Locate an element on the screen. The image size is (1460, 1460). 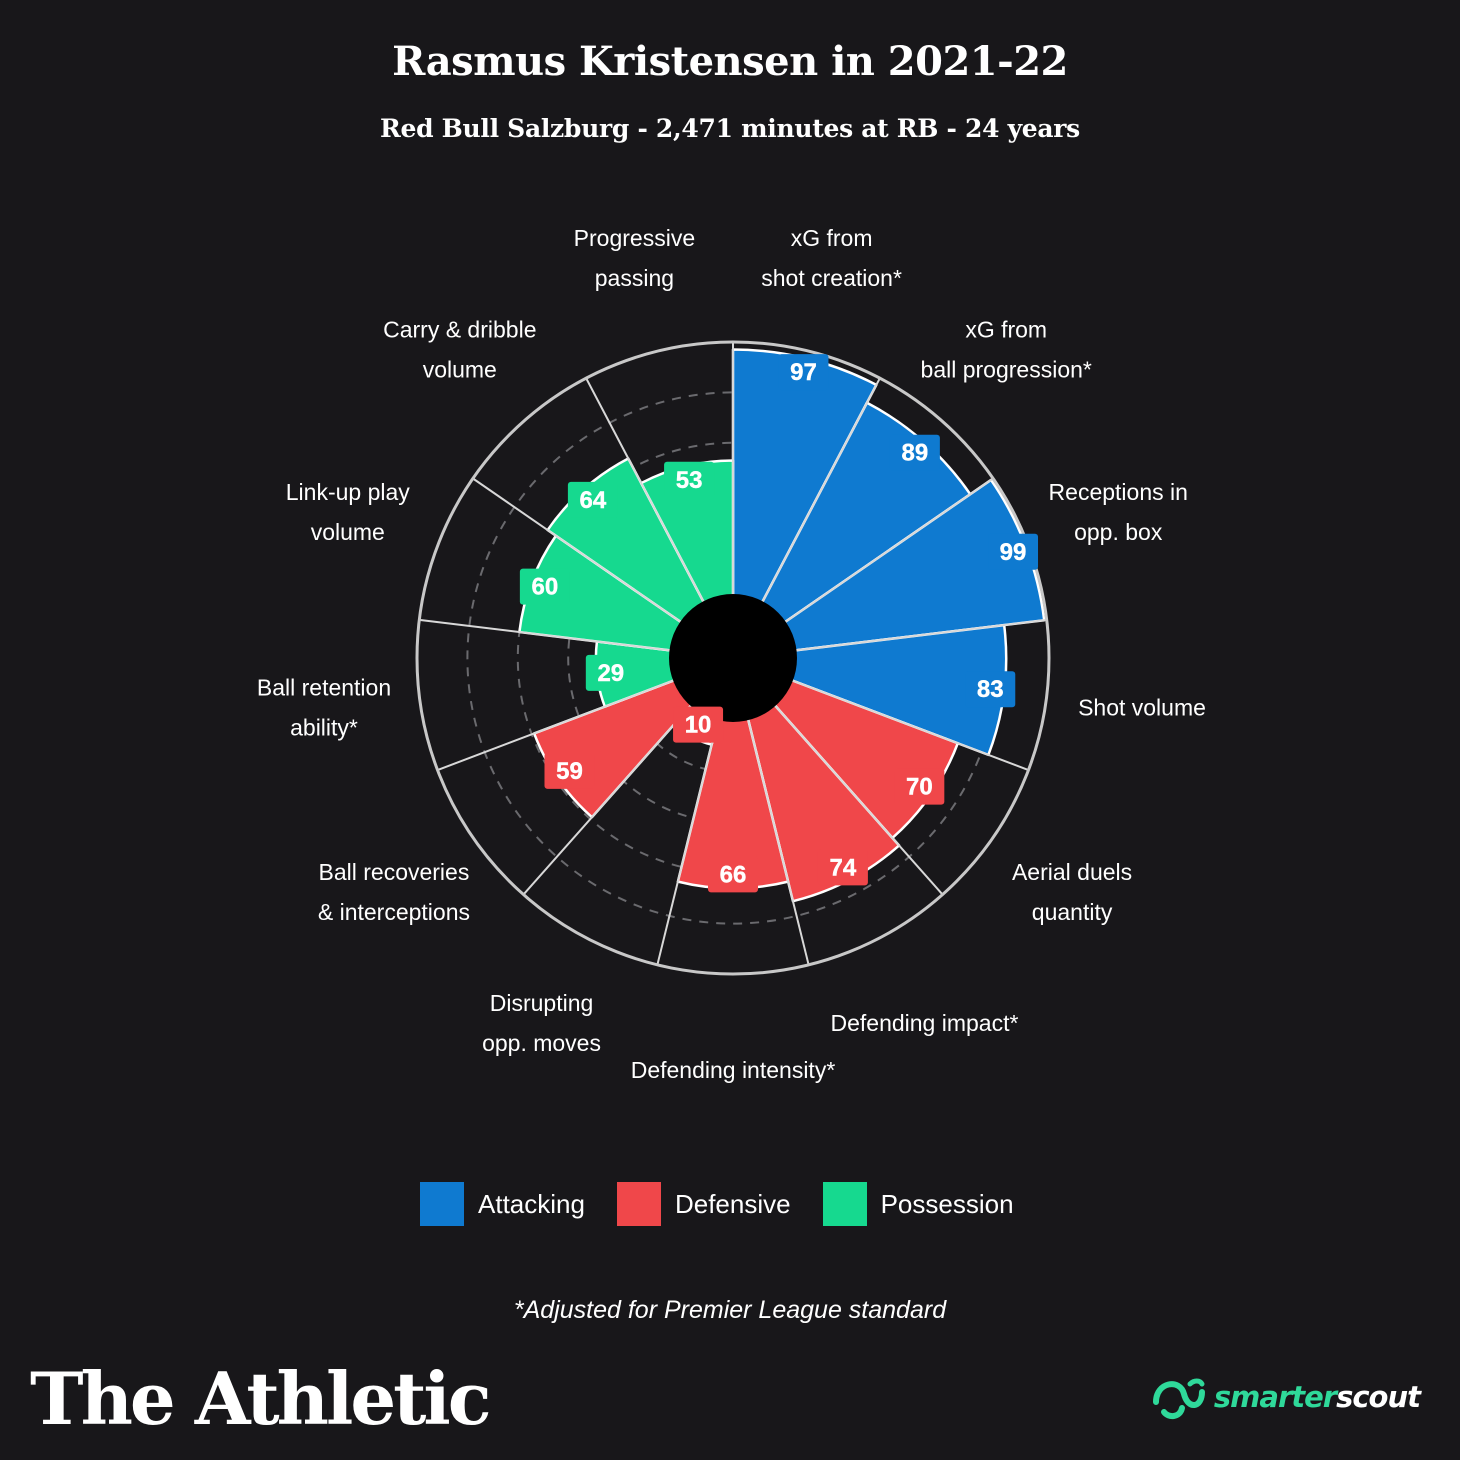
smarterscout-word-smarter: smarter is located at coordinates (1275, 1397).